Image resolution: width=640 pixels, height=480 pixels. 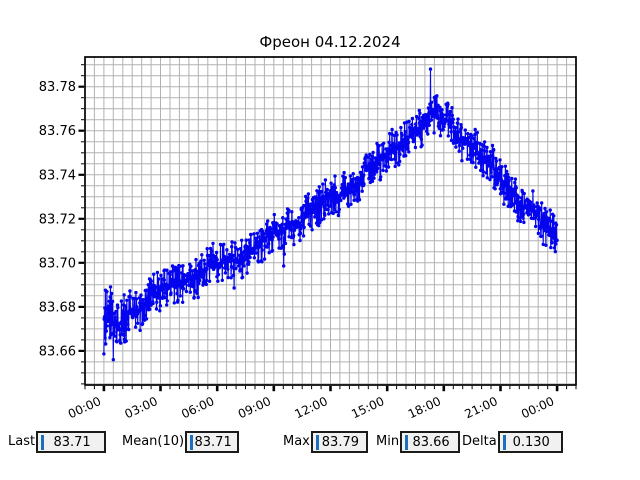 I want to click on y-axis-labels: 83.78 83.76 83.74 83.72 83.70 83.68 83.66, so click(x=57, y=219).